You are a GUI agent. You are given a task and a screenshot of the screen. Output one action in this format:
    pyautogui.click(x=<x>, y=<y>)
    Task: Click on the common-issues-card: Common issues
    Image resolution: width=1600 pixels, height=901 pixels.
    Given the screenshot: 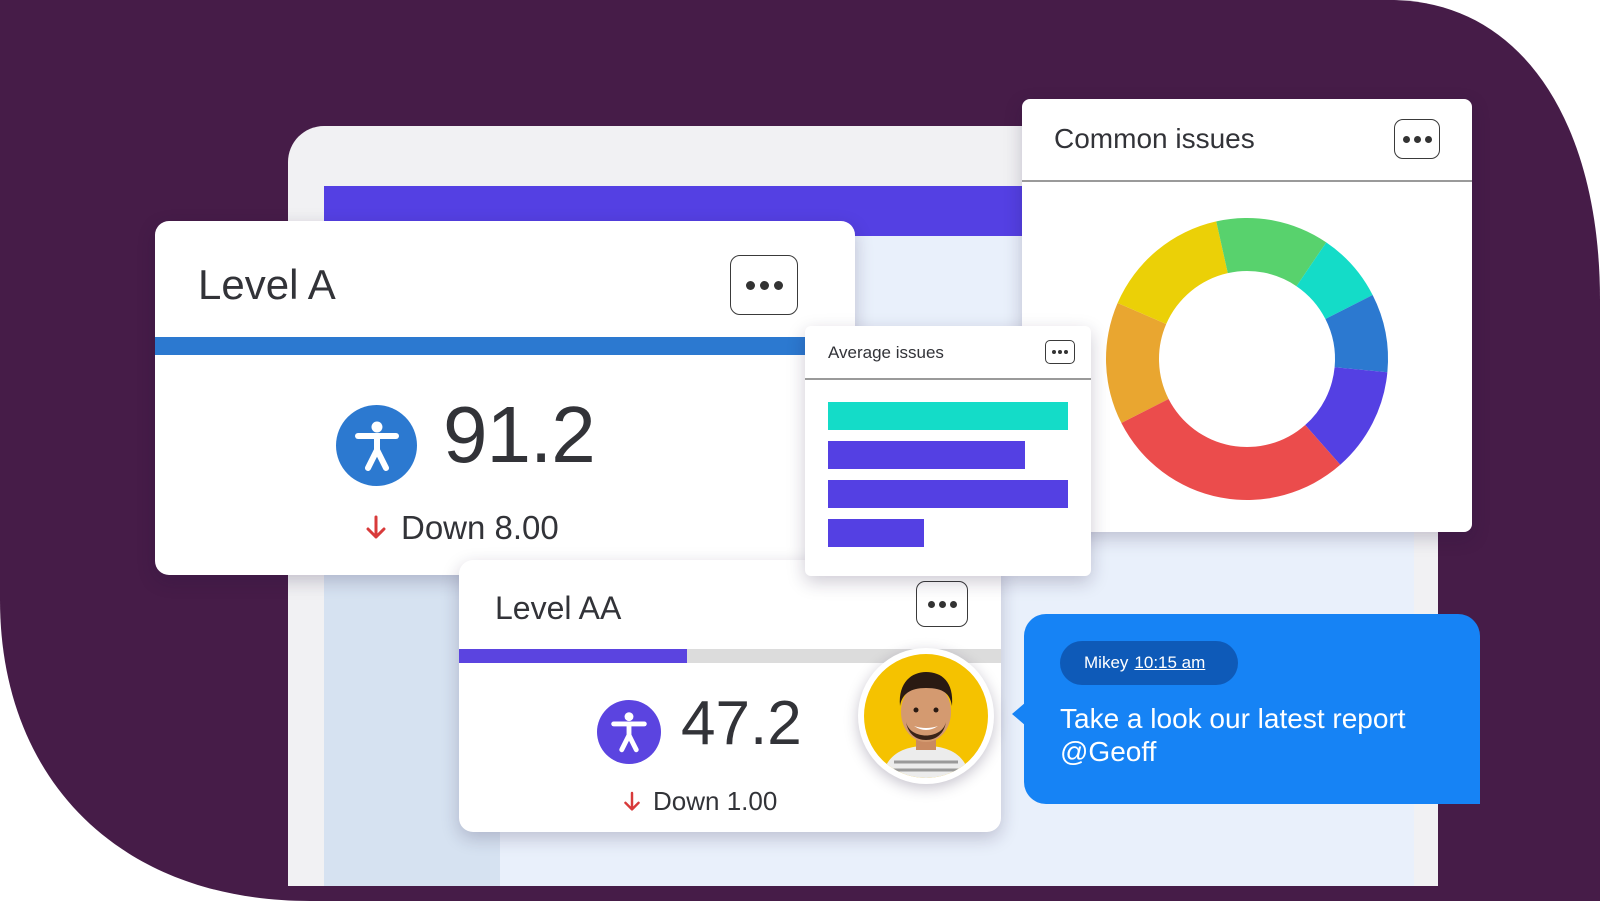 What is the action you would take?
    pyautogui.click(x=1247, y=315)
    